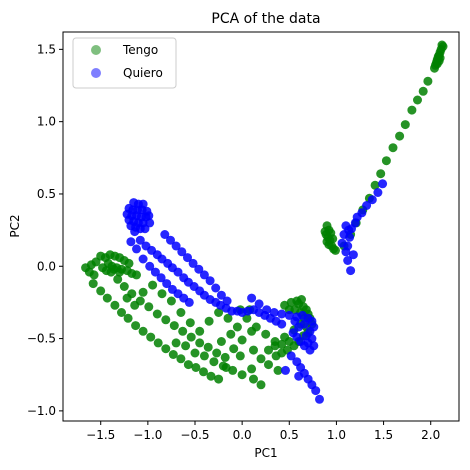 This screenshot has width=470, height=470. What do you see at coordinates (96, 50) in the screenshot?
I see `legend-marker-tengo` at bounding box center [96, 50].